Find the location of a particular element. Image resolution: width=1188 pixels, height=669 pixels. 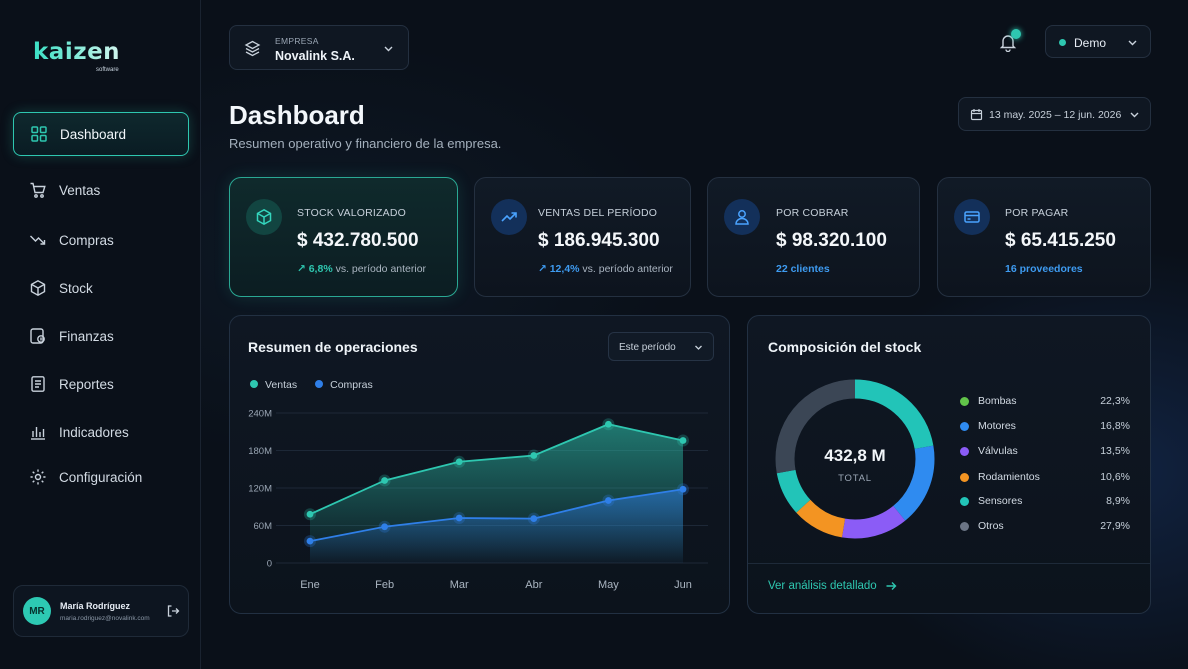

kpi-card-por-pagar: POR PAGAR $ 65.415.250 16 proveedores is located at coordinates (1044, 237).